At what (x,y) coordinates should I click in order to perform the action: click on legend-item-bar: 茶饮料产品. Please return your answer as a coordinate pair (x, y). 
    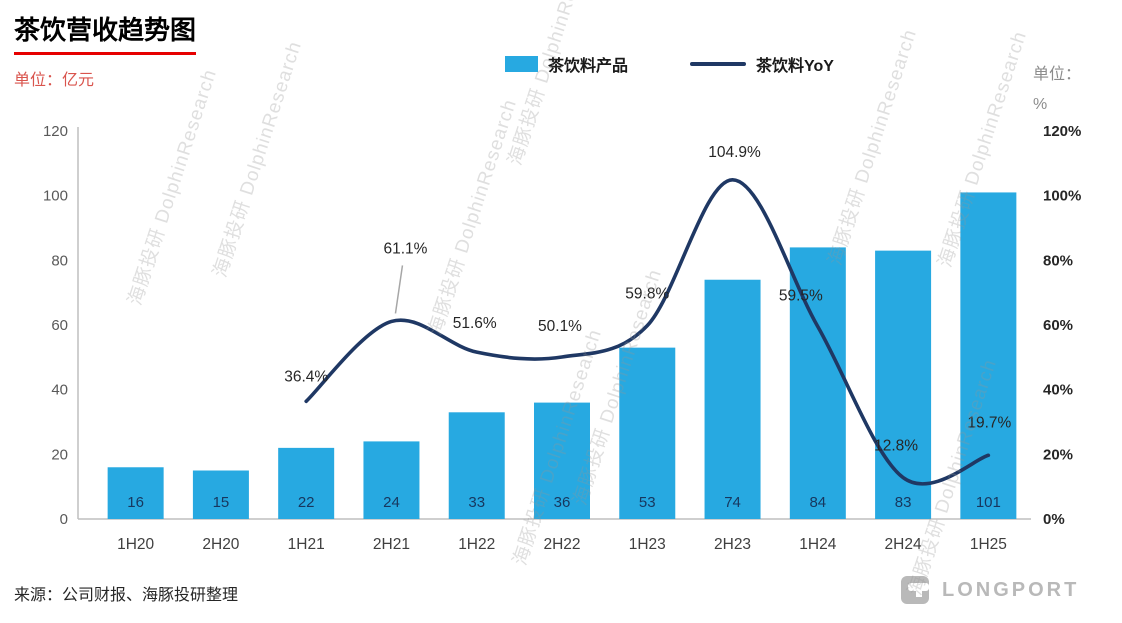
    Looking at the image, I should click on (566, 64).